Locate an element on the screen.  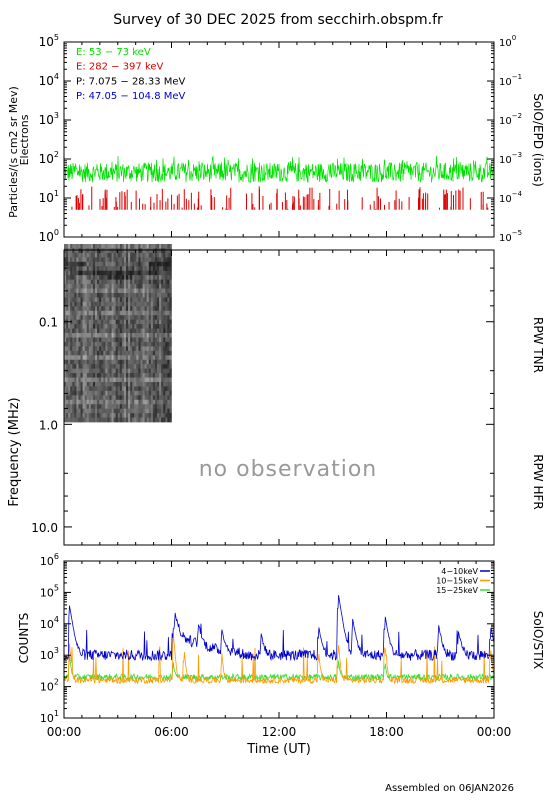
epd-ytick-right-label: 10−3 is located at coordinates (510, 158).